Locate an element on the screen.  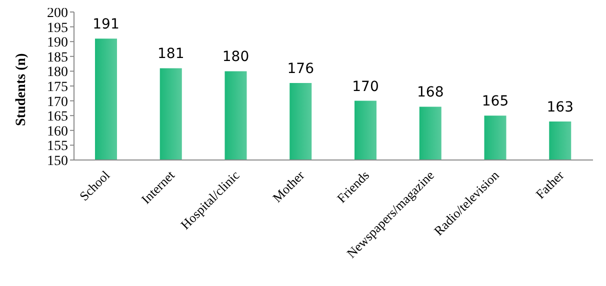
y-tick-label: 180 is located at coordinates (57, 72).